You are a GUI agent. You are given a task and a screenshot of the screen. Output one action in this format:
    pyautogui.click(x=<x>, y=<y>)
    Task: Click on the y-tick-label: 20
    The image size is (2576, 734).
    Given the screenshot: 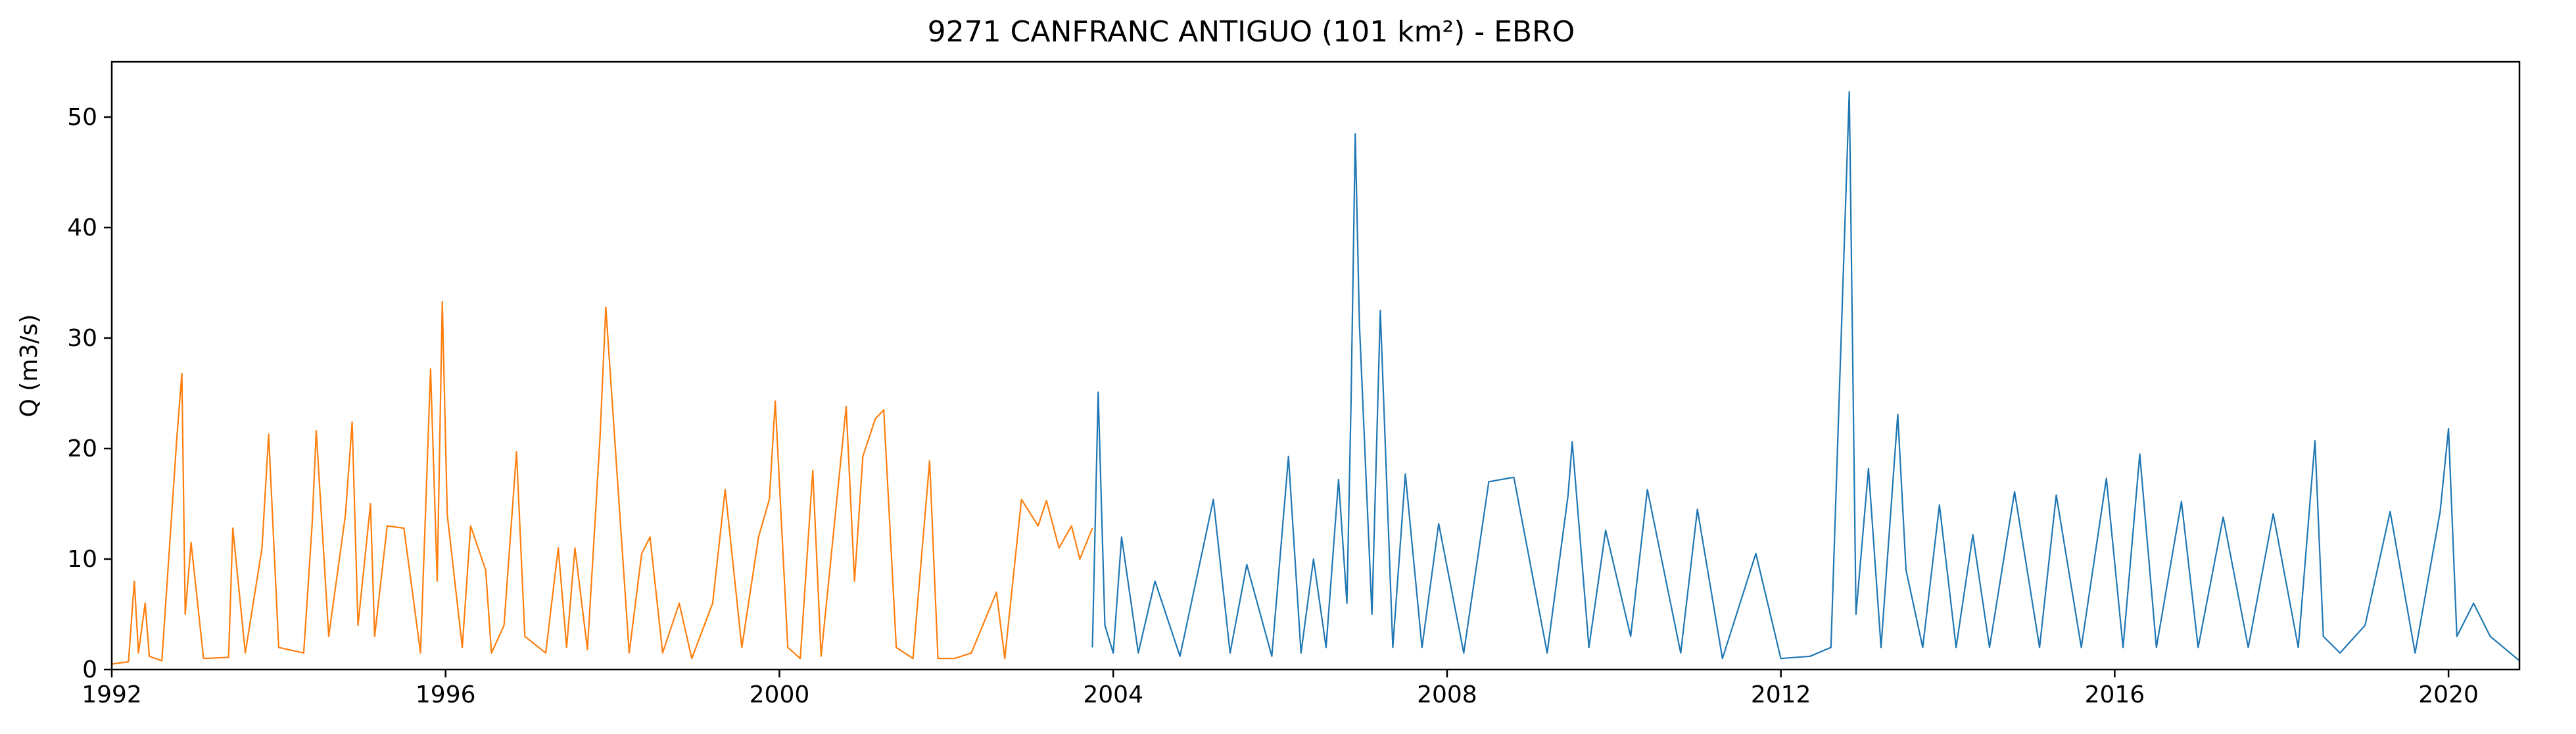 What is the action you would take?
    pyautogui.click(x=82, y=449)
    